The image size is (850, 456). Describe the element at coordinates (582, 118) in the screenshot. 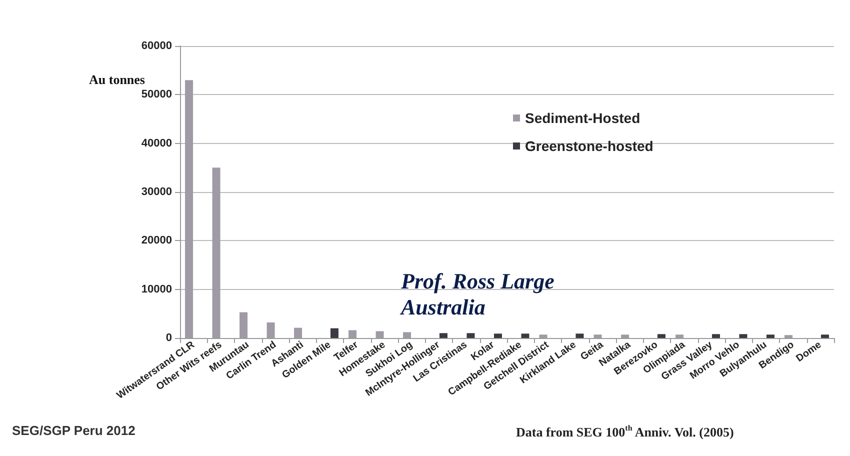

I see `legend-label: Sediment-Hosted` at that location.